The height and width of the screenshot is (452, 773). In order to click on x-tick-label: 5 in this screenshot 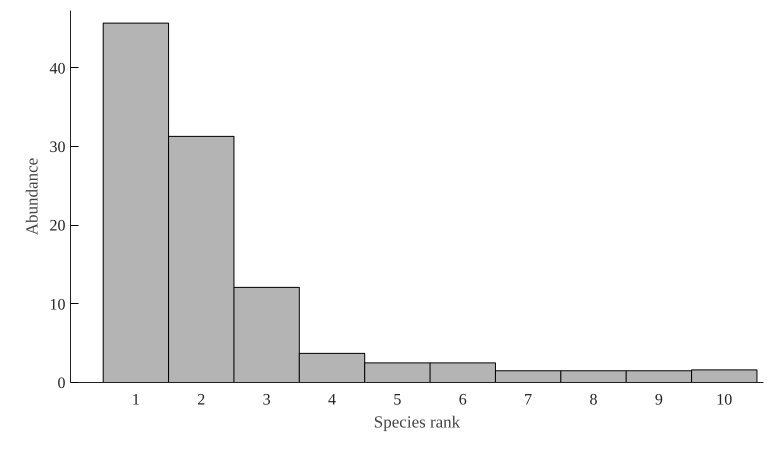, I will do `click(397, 400)`.